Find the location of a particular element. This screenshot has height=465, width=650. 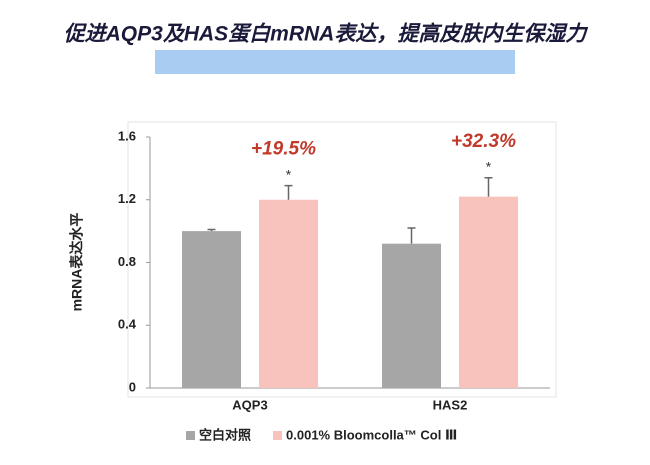

y-tick-label: 0.4 is located at coordinates (127, 324).